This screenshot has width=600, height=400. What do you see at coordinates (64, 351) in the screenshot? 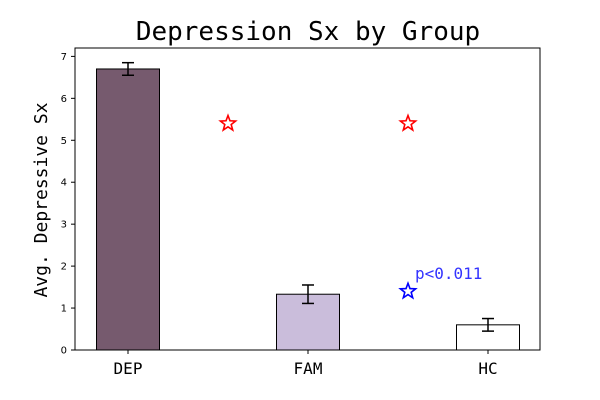
I see `y-tick-label: 0` at bounding box center [64, 351].